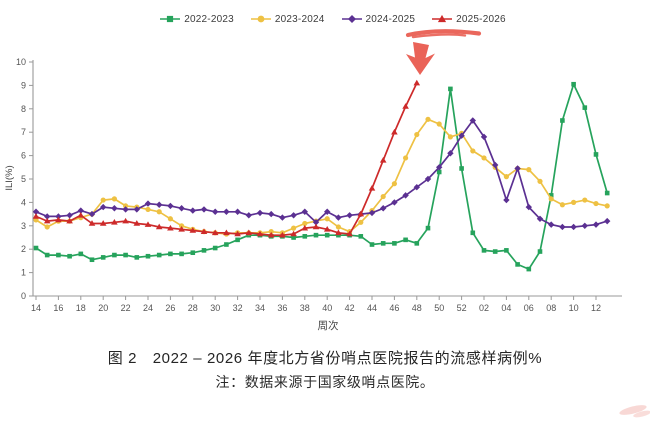 The image size is (650, 421). I want to click on x-tick-label: 32, so click(238, 308).